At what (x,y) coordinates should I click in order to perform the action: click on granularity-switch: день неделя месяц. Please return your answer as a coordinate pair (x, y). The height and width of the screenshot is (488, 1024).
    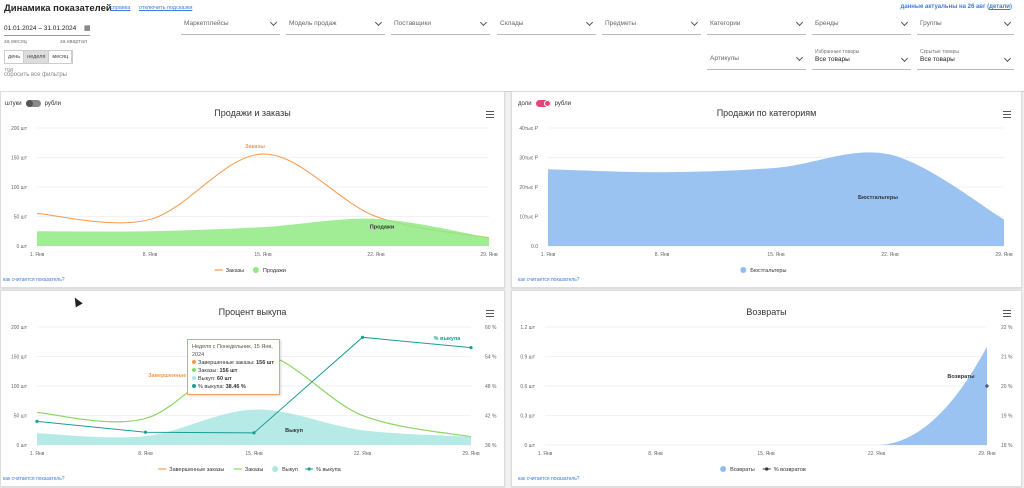
    Looking at the image, I should click on (39, 57).